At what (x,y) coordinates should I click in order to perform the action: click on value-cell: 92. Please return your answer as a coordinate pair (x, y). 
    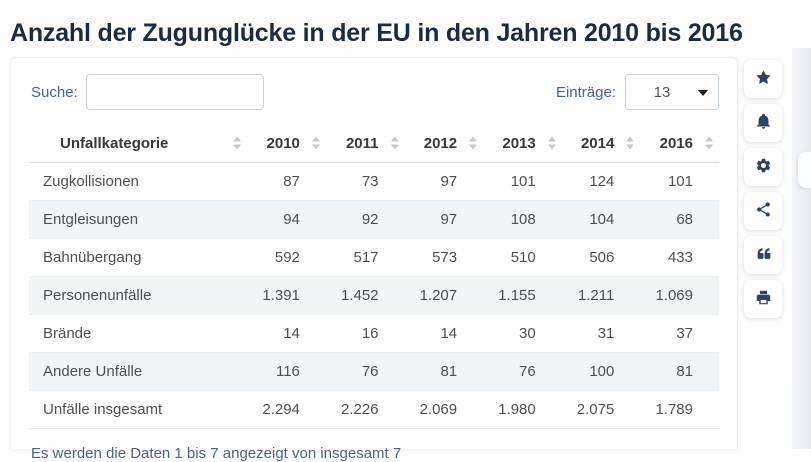
    Looking at the image, I should click on (365, 219).